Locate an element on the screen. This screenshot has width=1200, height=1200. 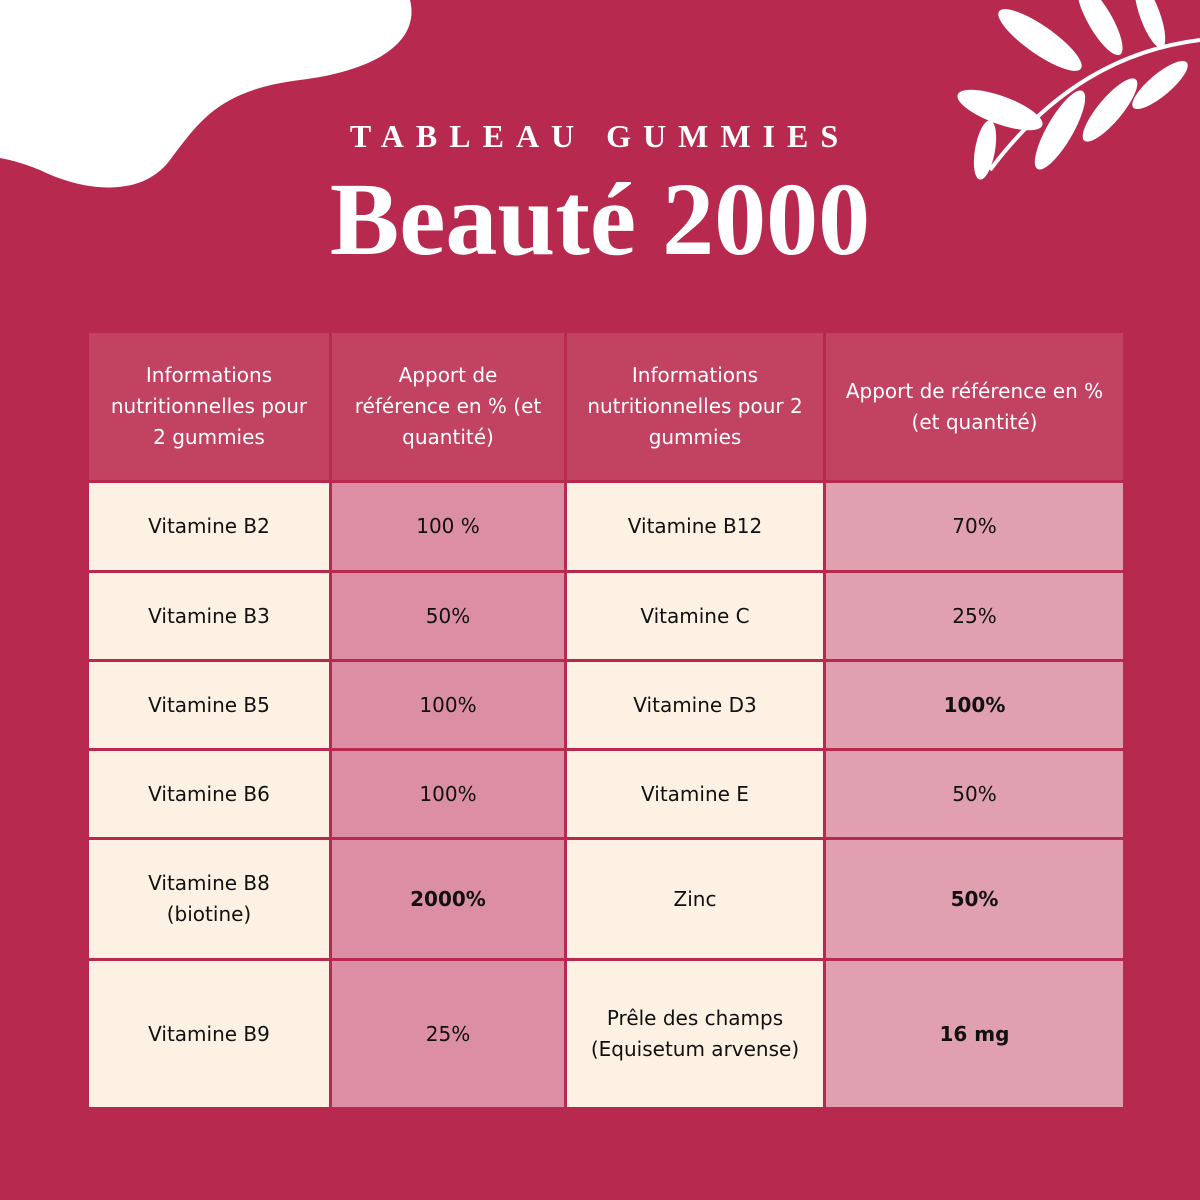
nutrient-cell: Prêle des champs (Equisetum arvense) is located at coordinates (695, 1034).